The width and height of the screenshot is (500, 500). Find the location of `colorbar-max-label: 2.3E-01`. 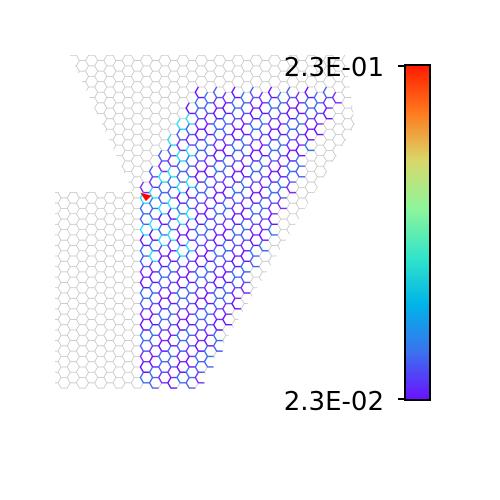

colorbar-max-label: 2.3E-01 is located at coordinates (334, 68).